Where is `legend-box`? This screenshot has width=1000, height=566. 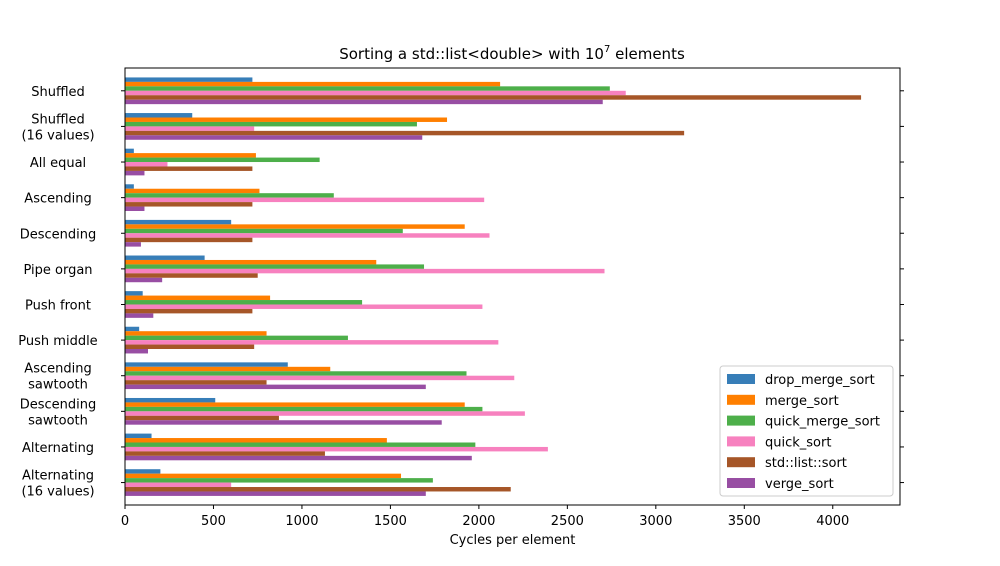
legend-box is located at coordinates (806, 431).